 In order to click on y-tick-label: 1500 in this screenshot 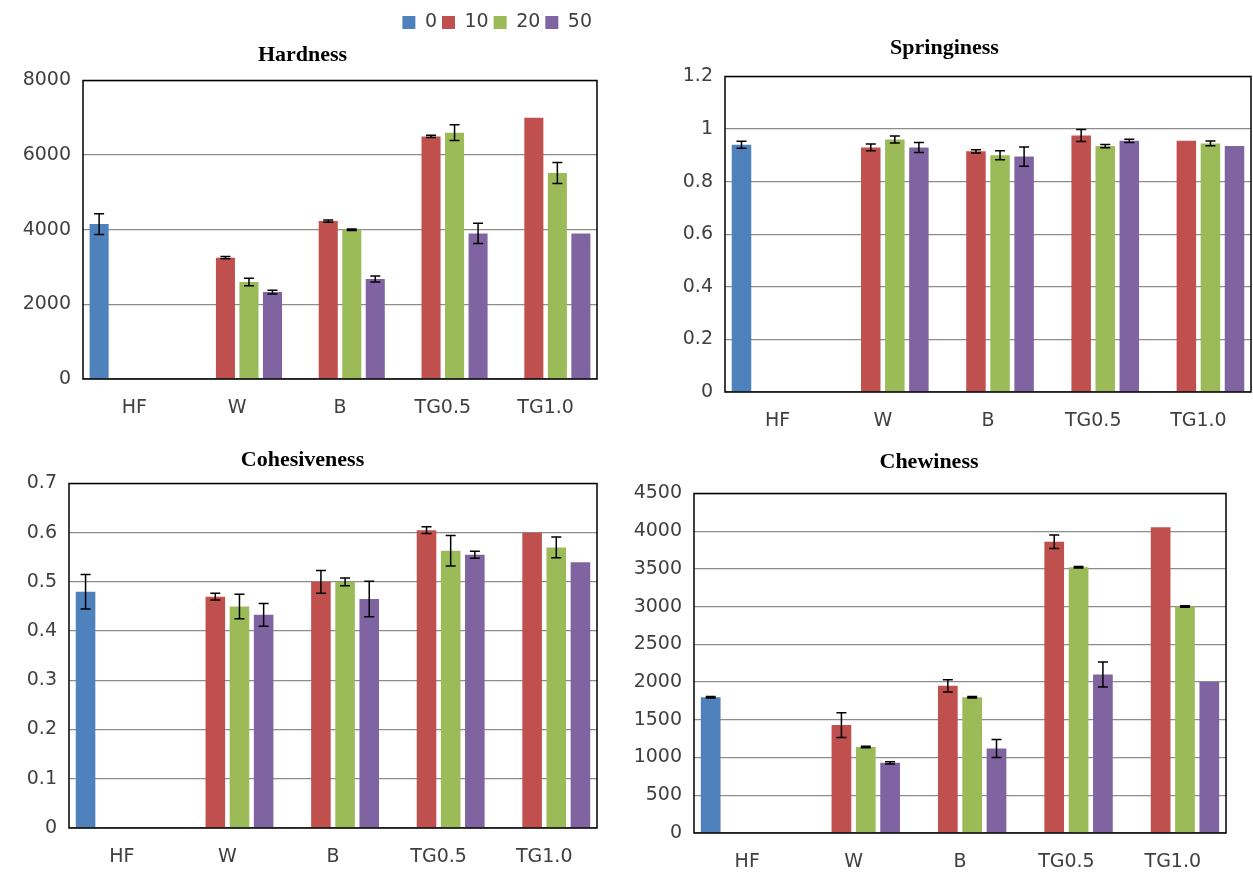, I will do `click(657, 717)`.